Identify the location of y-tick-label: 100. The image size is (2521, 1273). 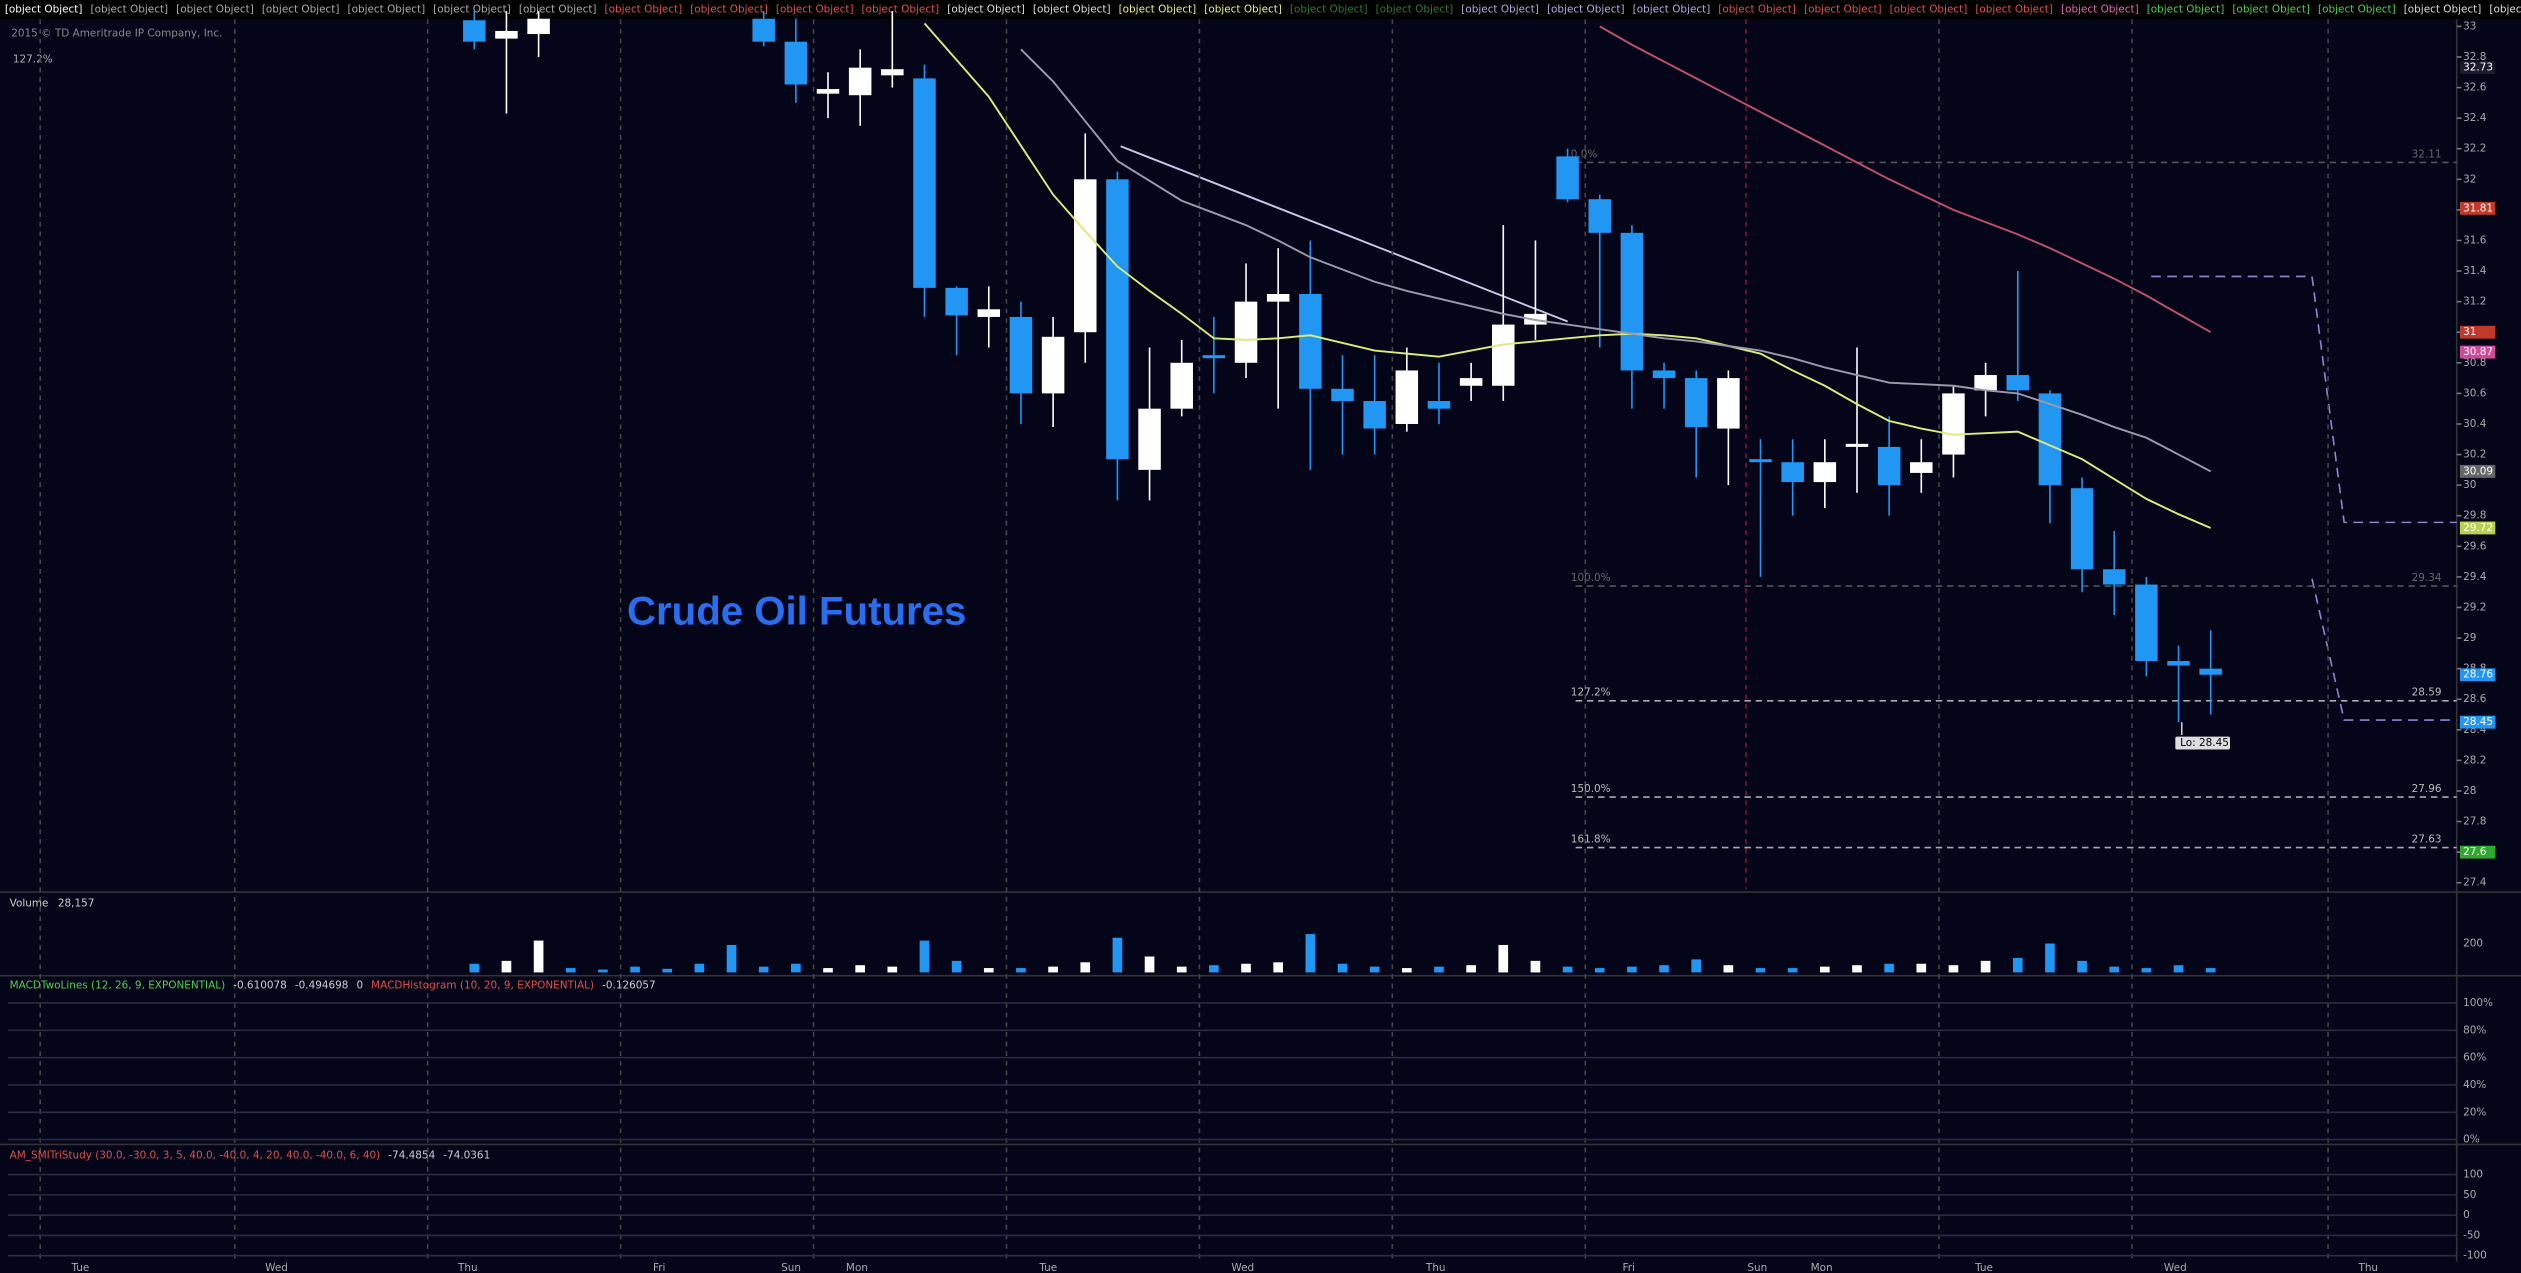
(2473, 1175).